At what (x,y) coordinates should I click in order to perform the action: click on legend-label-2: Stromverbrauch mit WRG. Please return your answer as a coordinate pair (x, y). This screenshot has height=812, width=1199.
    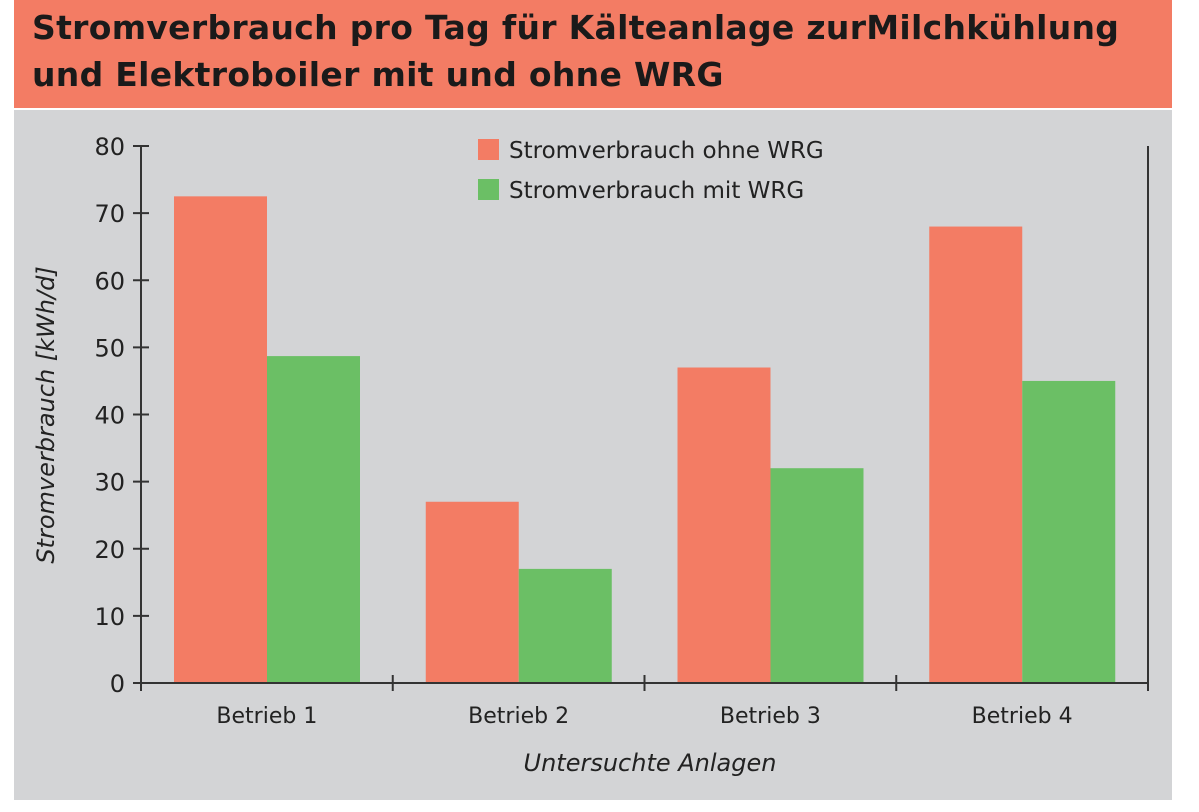
    Looking at the image, I should click on (656, 191).